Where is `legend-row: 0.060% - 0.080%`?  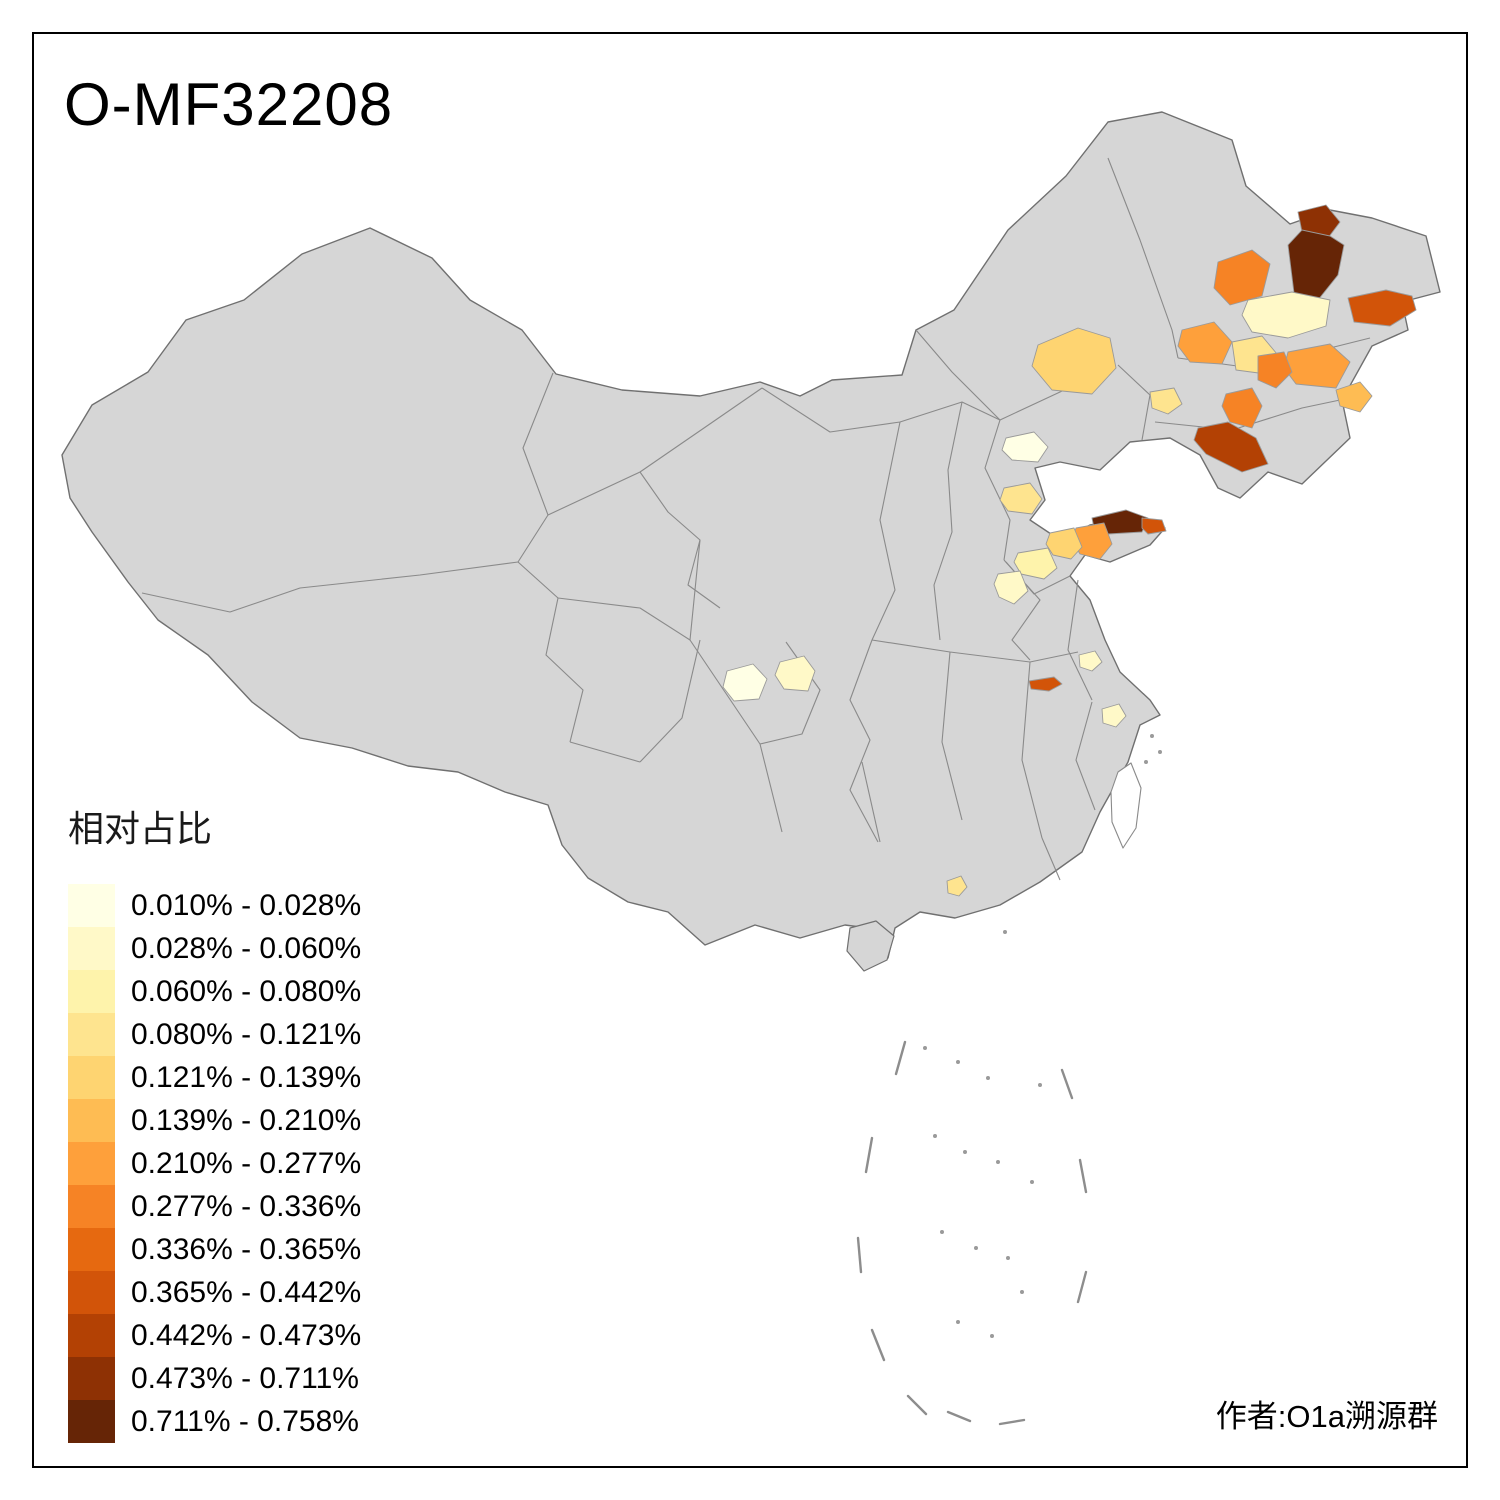 legend-row: 0.060% - 0.080% is located at coordinates (214, 991).